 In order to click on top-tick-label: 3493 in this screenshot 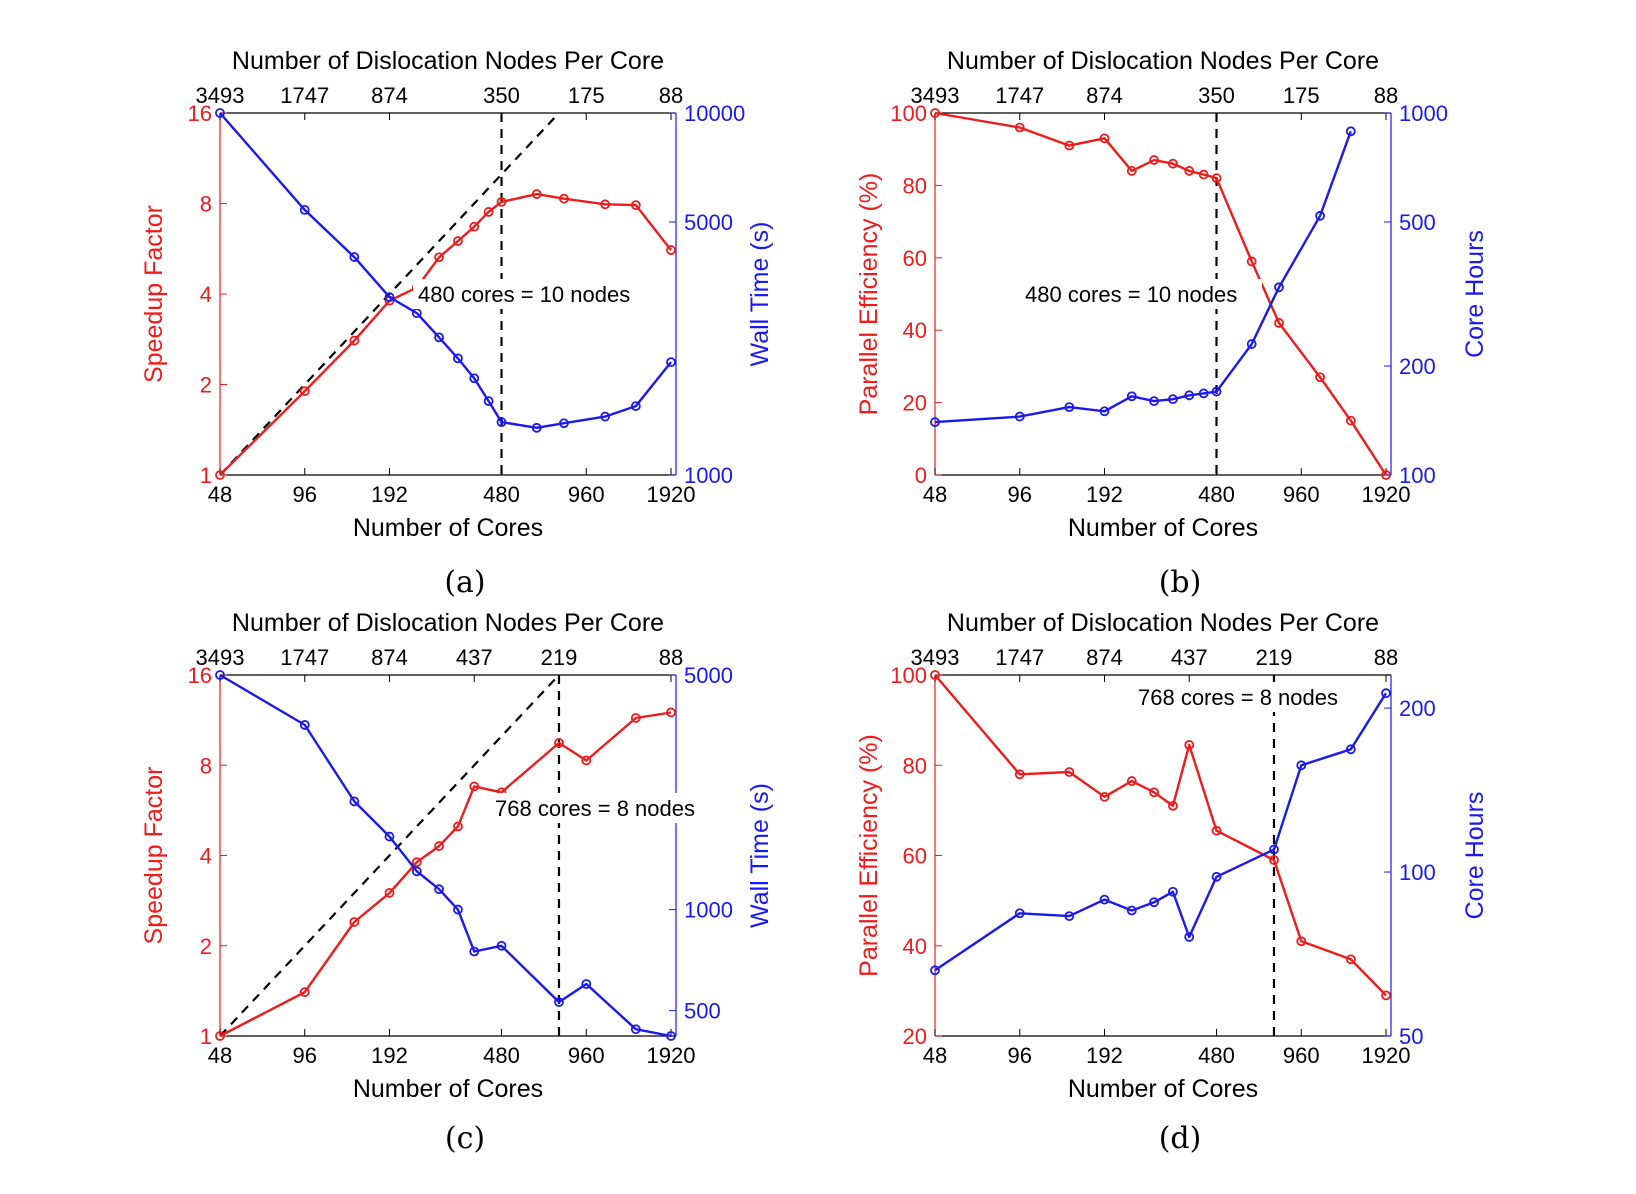, I will do `click(220, 95)`.